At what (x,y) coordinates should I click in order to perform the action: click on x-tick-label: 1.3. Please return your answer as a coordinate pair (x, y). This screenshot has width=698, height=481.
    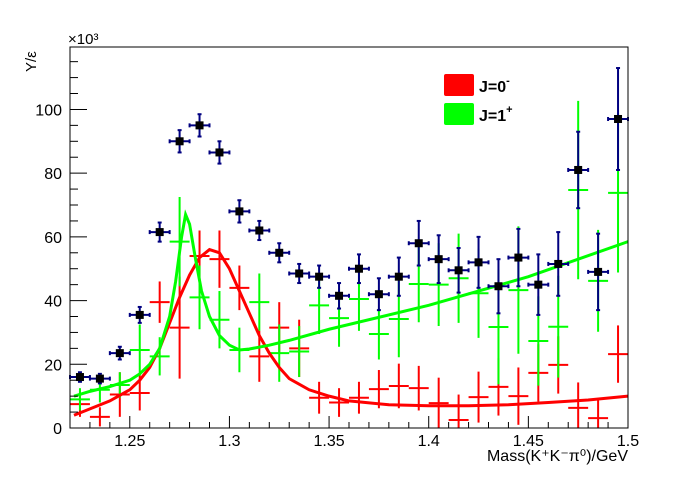
    Looking at the image, I should click on (229, 441).